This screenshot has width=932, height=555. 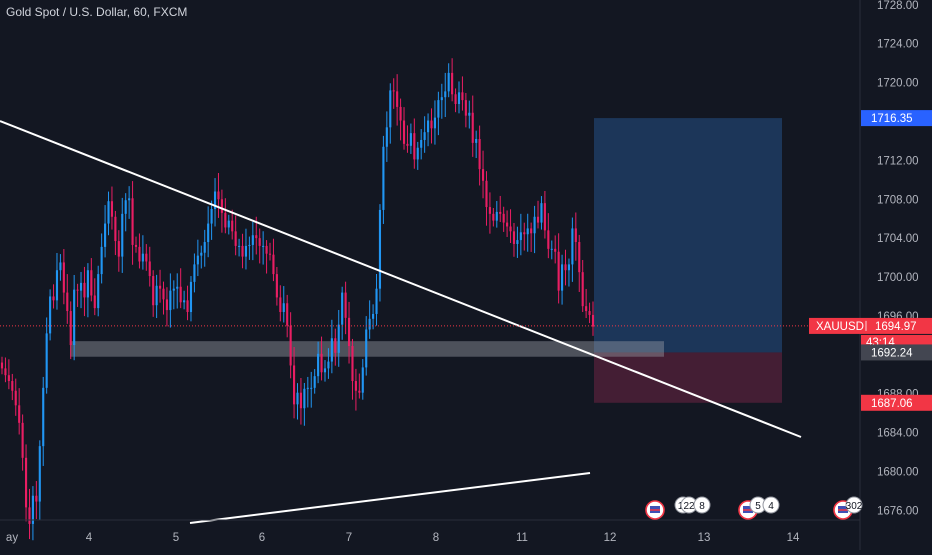 What do you see at coordinates (688, 235) in the screenshot?
I see `position-target-zone` at bounding box center [688, 235].